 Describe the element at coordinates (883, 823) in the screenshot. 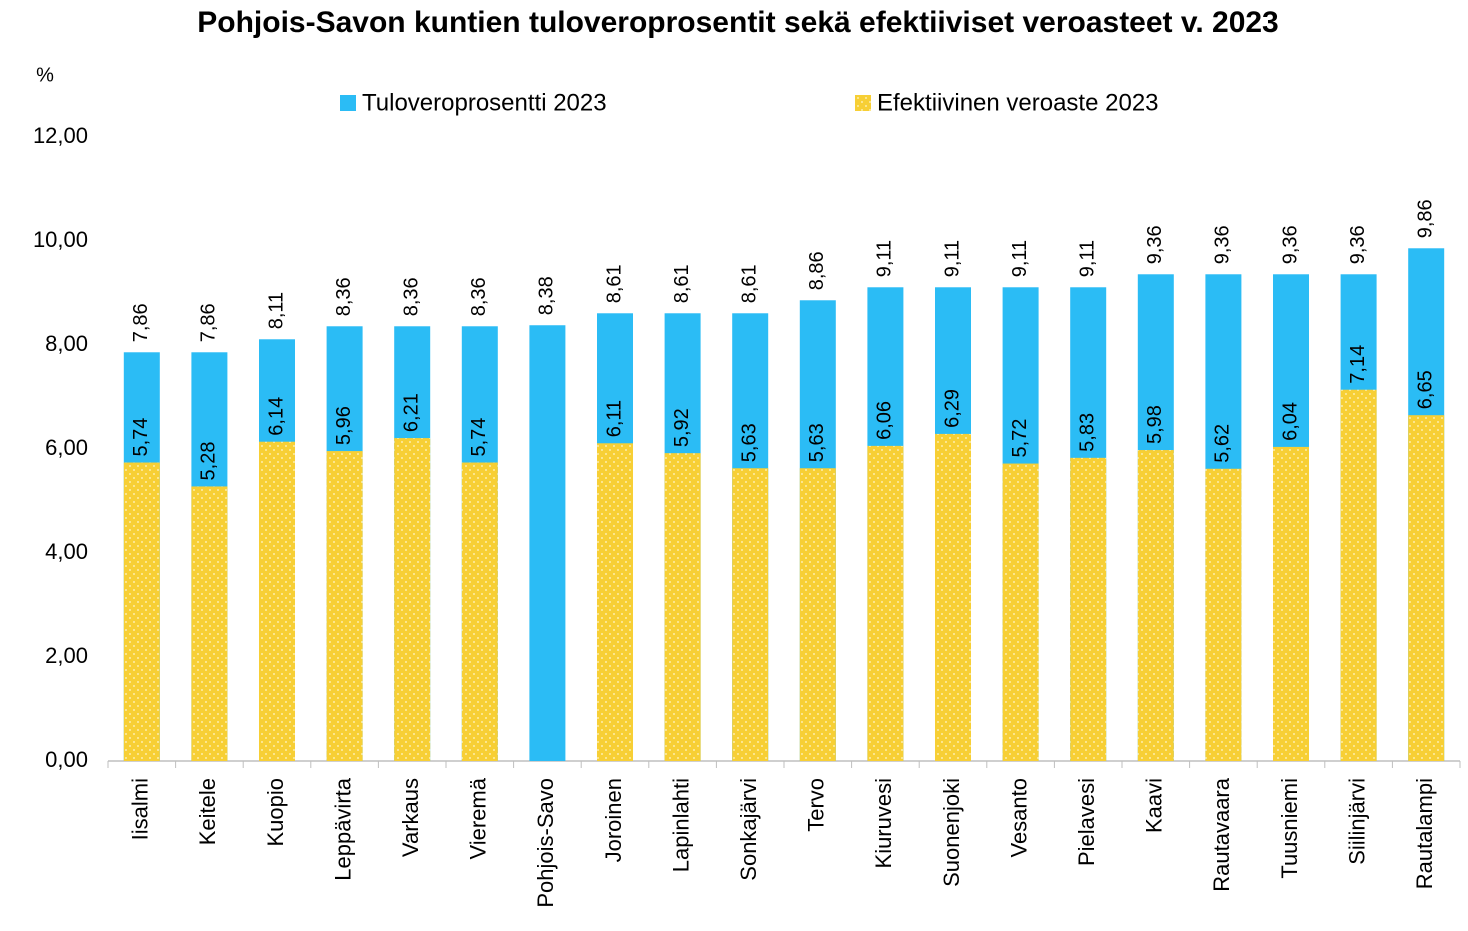

I see `x-tick-label: Kiuruvesi` at that location.